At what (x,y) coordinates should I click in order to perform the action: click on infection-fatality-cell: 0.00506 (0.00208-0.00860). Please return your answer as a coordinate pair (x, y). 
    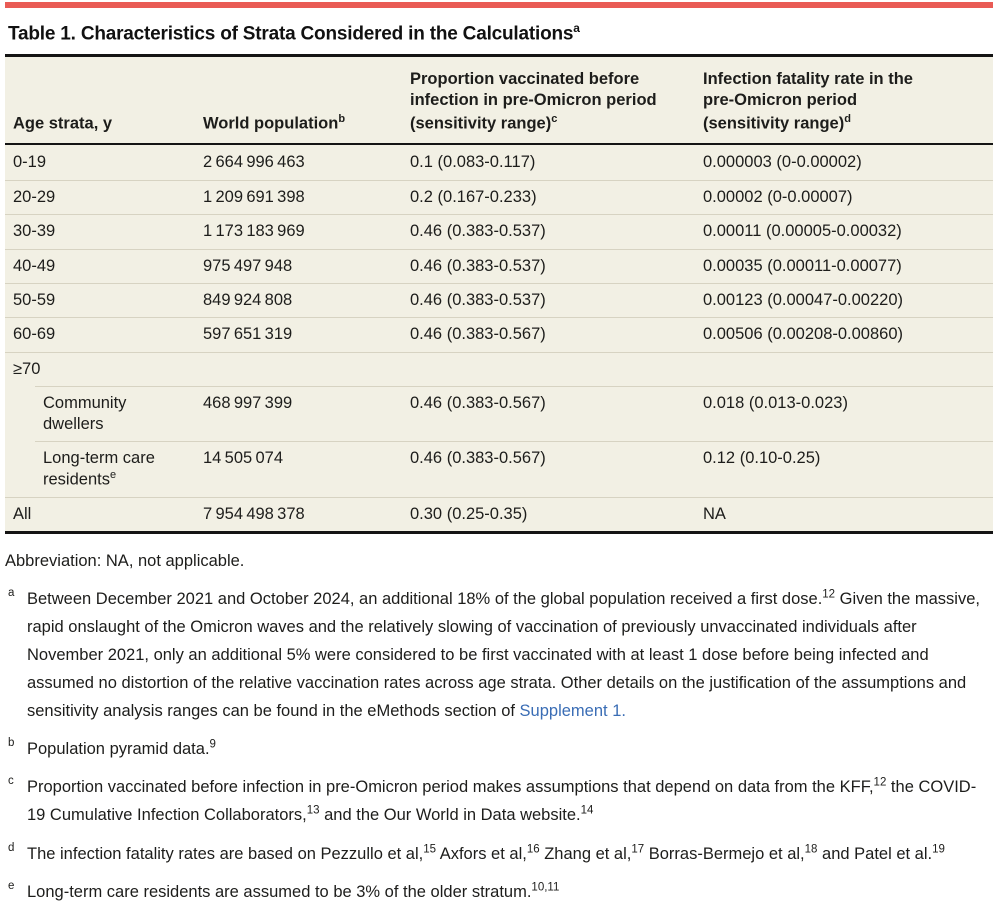
    Looking at the image, I should click on (803, 334).